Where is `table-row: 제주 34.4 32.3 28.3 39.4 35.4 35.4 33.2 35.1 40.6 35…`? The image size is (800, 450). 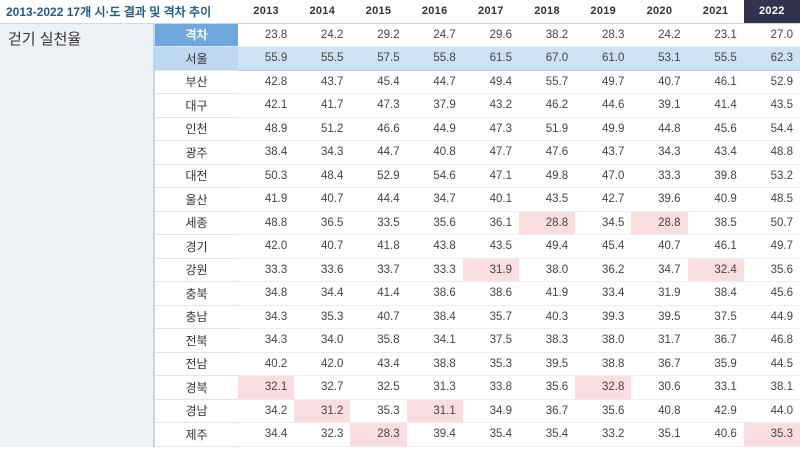 table-row: 제주 34.4 32.3 28.3 39.4 35.4 35.4 33.2 35.1 40.6 35… is located at coordinates (400, 435).